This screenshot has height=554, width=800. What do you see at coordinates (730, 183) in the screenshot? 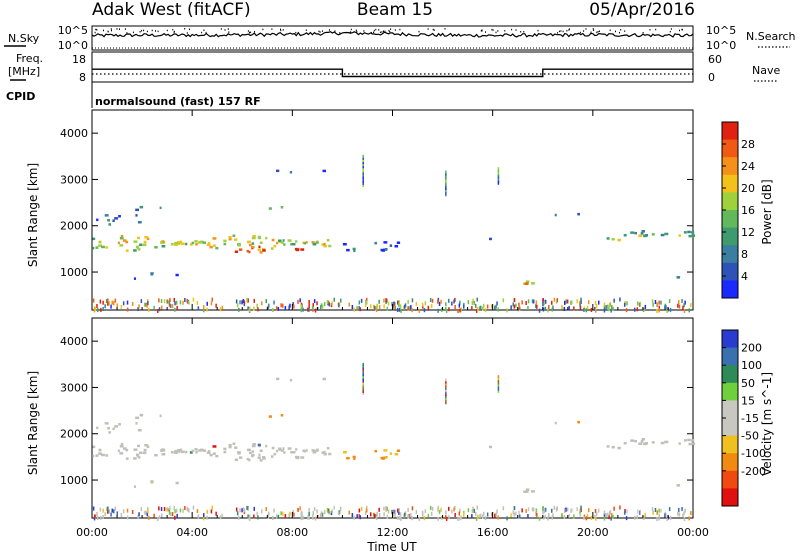
I see `power-cbar-segment` at bounding box center [730, 183].